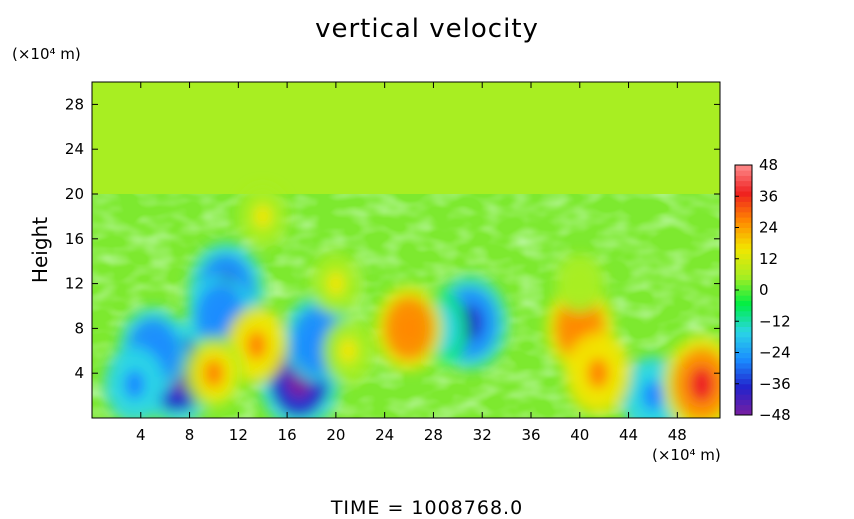  What do you see at coordinates (46, 54) in the screenshot?
I see `y-unit-label: (×10⁴ m)` at bounding box center [46, 54].